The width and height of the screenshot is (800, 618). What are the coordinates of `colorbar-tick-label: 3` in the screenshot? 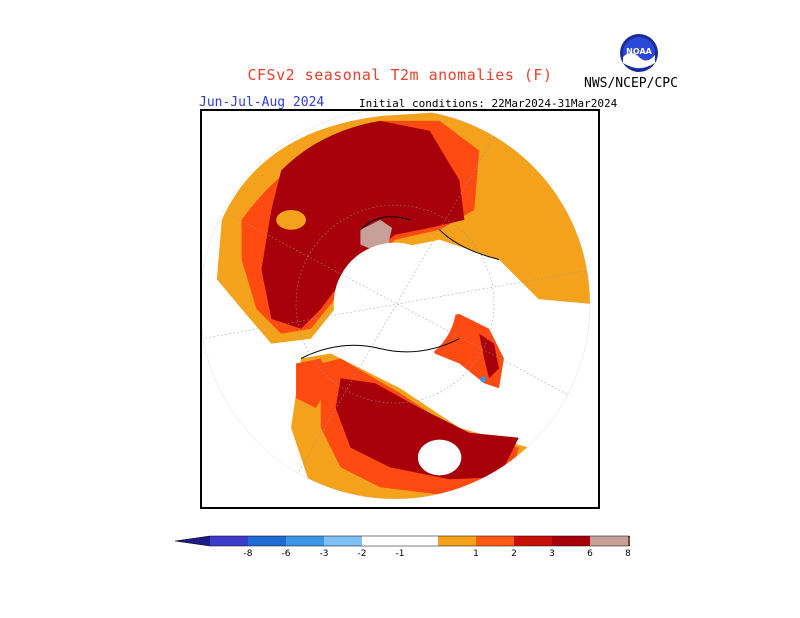 It's located at (552, 554).